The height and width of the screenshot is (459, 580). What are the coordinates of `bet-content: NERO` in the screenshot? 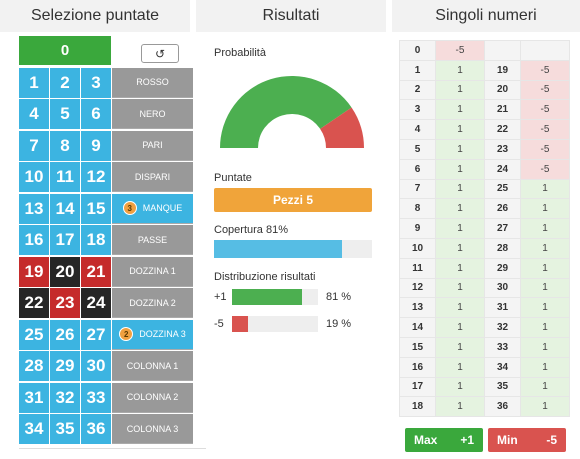 It's located at (152, 114).